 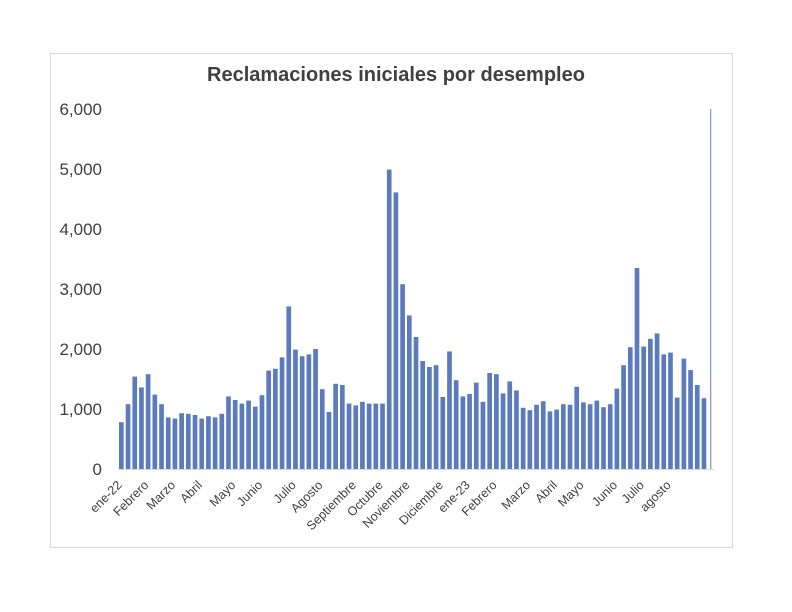 What do you see at coordinates (80, 229) in the screenshot?
I see `y-tick-label: 4,000` at bounding box center [80, 229].